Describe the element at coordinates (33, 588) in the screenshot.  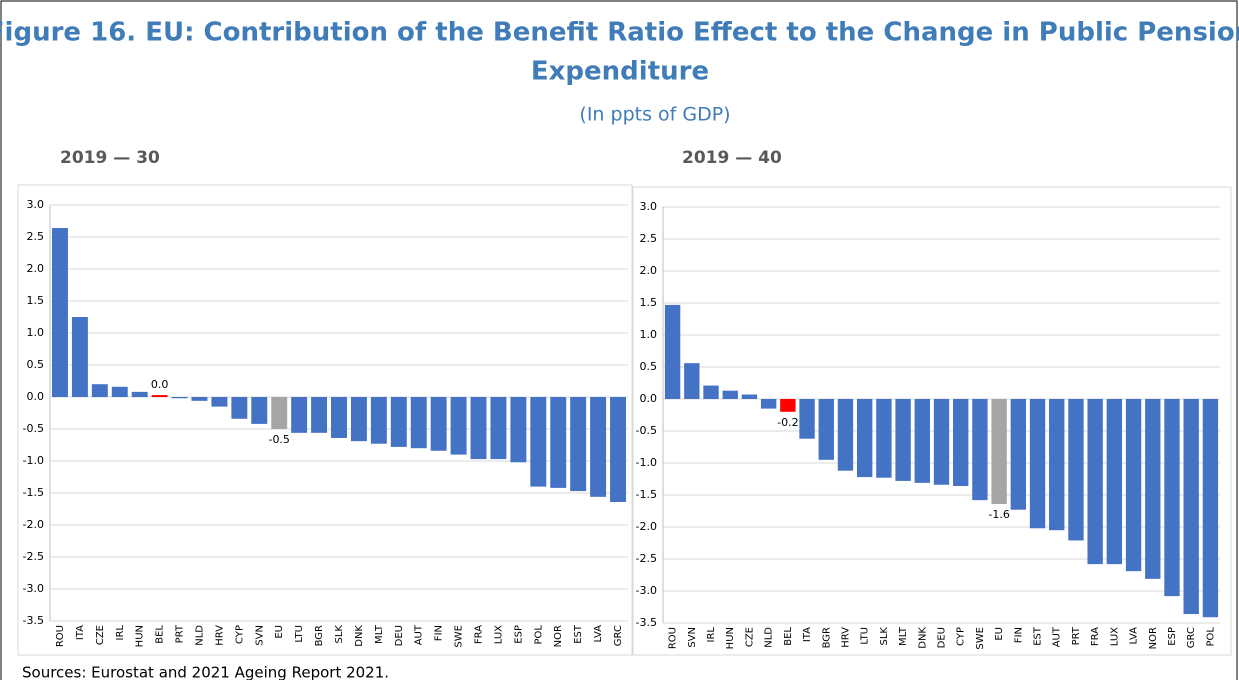
I see `y-tick-label: -3.0` at that location.